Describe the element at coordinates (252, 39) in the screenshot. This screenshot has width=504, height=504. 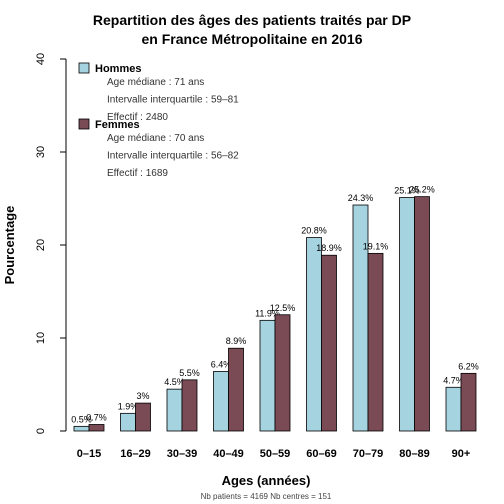
I see `chart-title-line2: en France Métropolitaine en 2016` at that location.